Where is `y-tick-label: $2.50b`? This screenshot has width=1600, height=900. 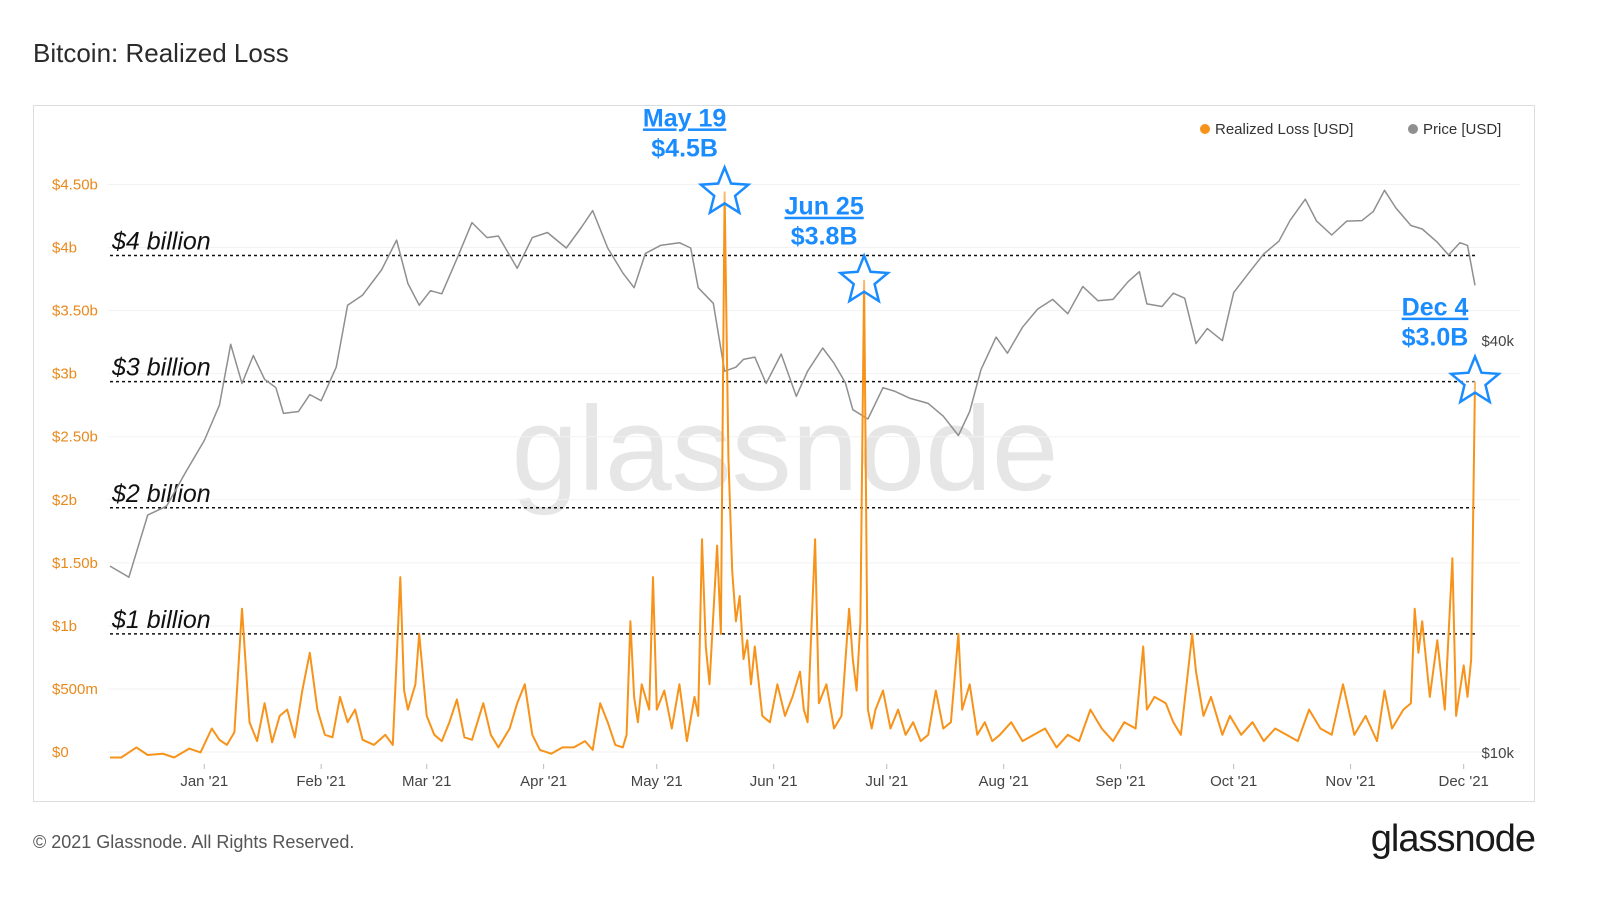 y-tick-label: $2.50b is located at coordinates (75, 437).